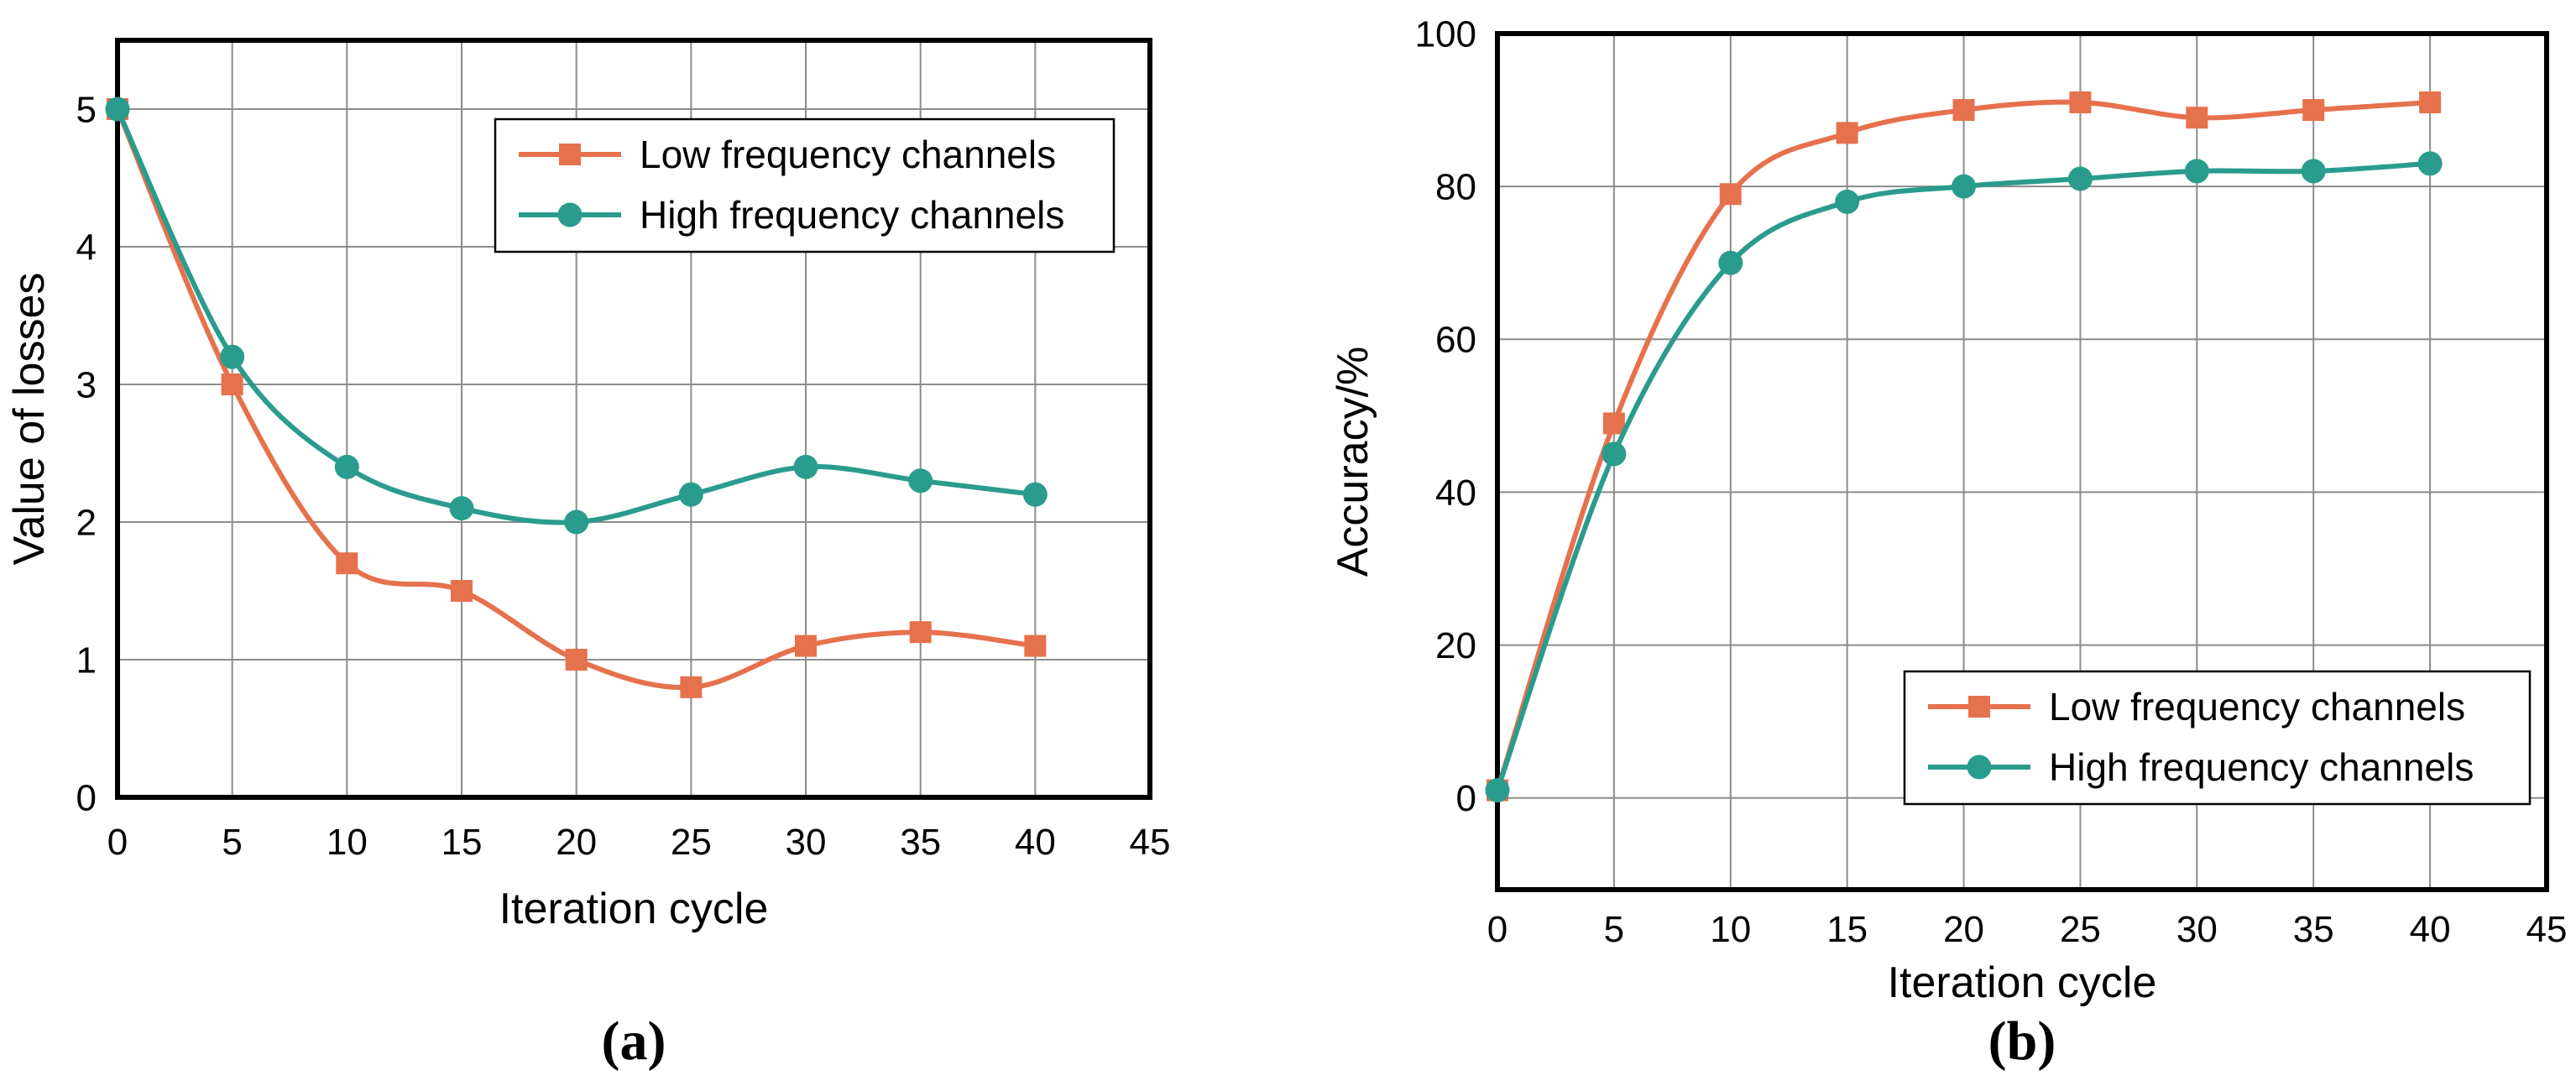 The height and width of the screenshot is (1081, 2576). What do you see at coordinates (86, 384) in the screenshot?
I see `y-tick-label: 3` at bounding box center [86, 384].